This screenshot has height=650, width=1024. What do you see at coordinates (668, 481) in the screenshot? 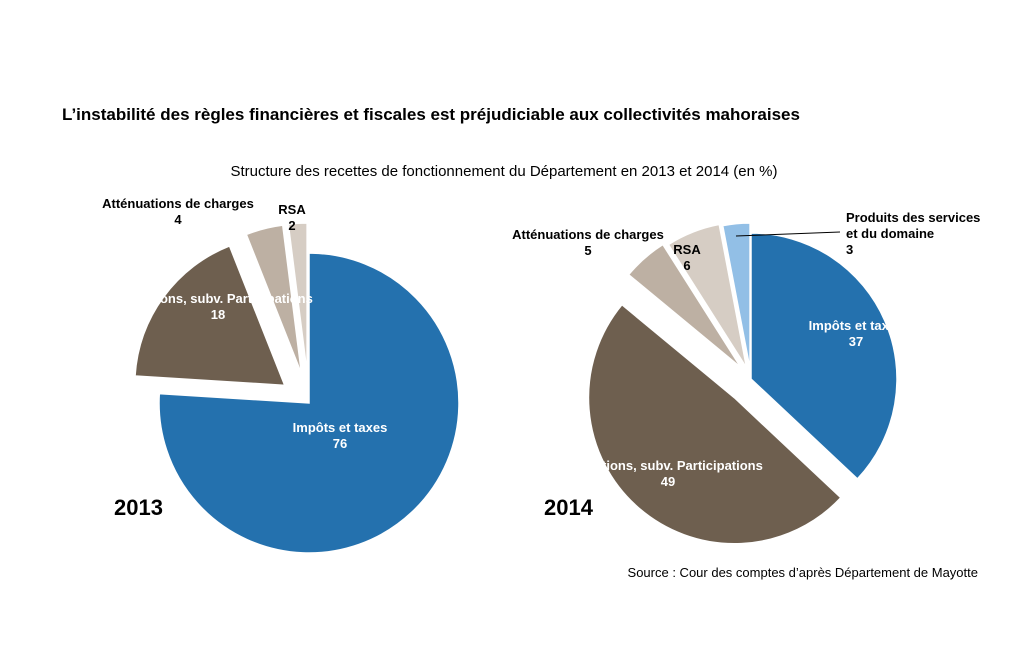
I see `slice-value-text: 49` at bounding box center [668, 481].